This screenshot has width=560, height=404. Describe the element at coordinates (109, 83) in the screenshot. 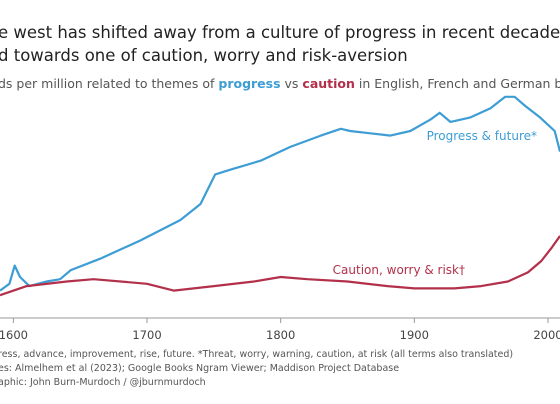

I see `subtitle-text: ds per million related to themes of` at that location.